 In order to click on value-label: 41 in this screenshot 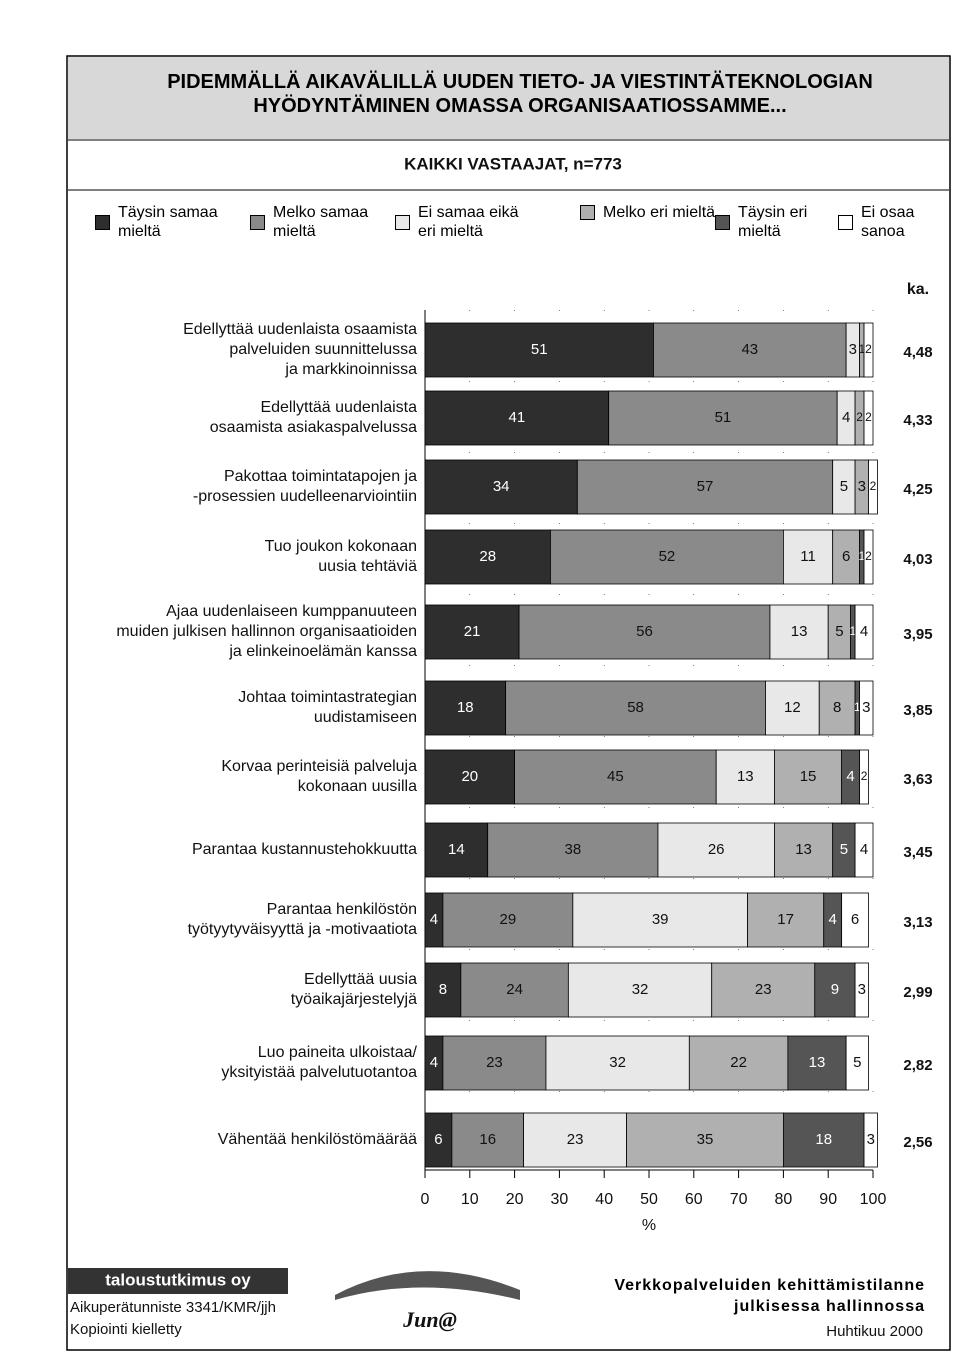, I will do `click(516, 417)`.